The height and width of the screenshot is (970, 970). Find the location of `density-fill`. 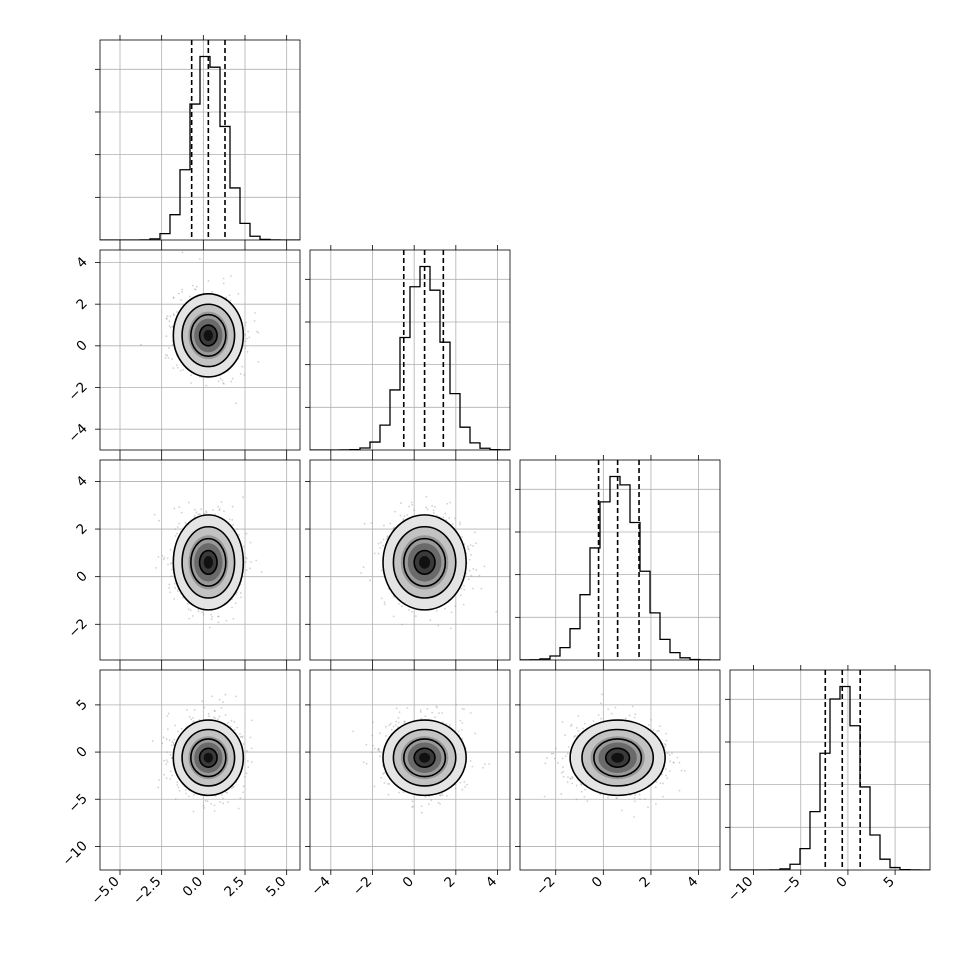

density-fill is located at coordinates (425, 562).